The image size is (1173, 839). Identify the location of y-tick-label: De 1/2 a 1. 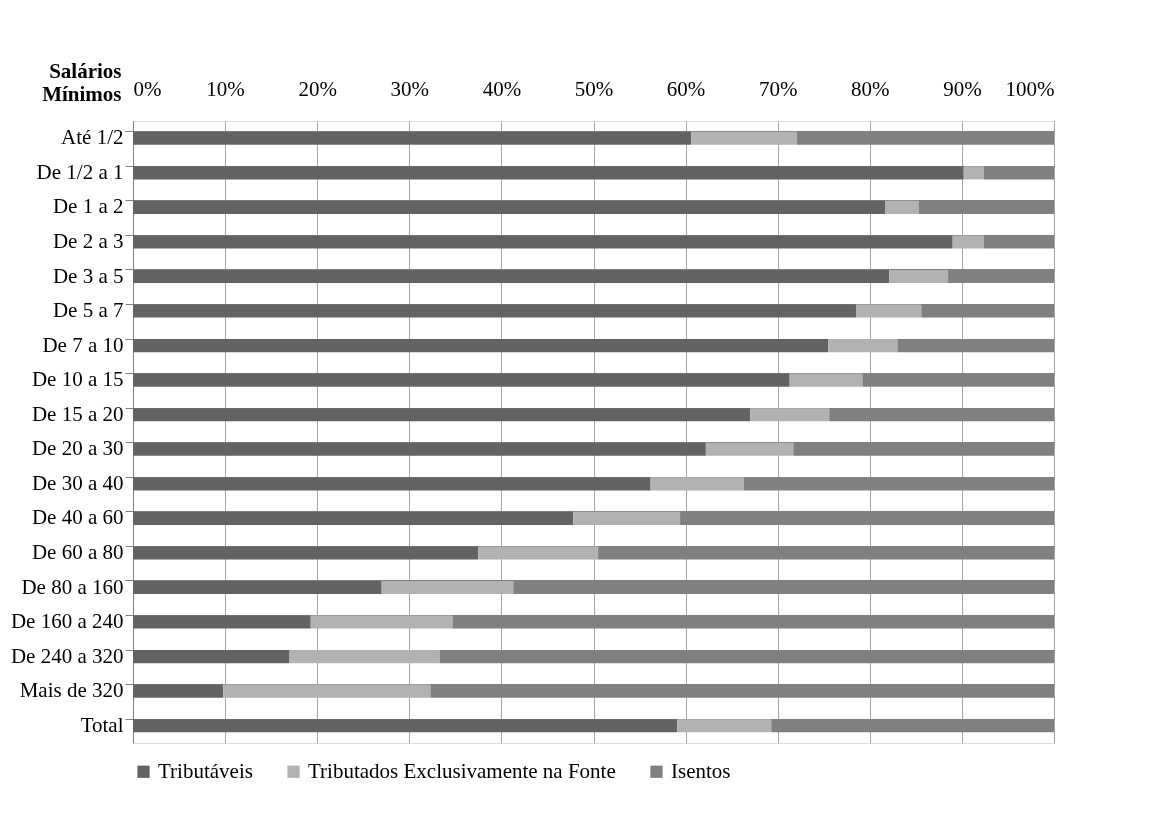
(80, 171).